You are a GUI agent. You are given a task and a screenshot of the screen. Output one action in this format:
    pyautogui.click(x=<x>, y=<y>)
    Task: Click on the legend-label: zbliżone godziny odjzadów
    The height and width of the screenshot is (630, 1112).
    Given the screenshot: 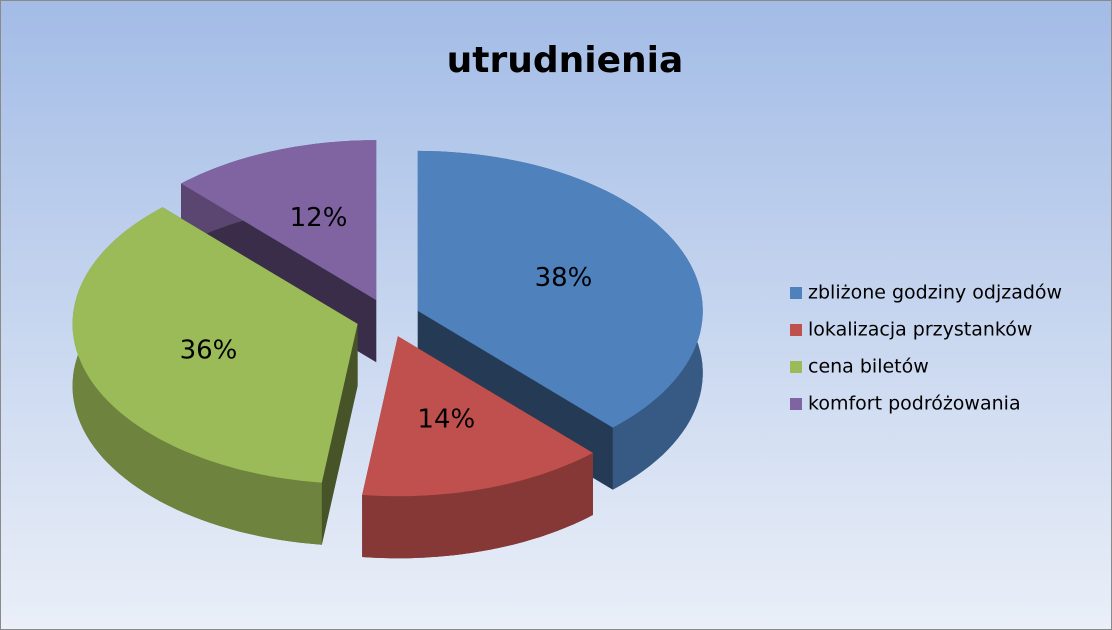 What is the action you would take?
    pyautogui.click(x=935, y=293)
    